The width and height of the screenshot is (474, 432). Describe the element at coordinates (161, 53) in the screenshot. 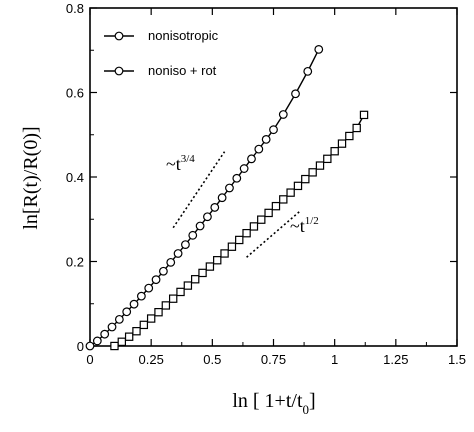

I see `legend: nonisotropic noniso + rot` at that location.